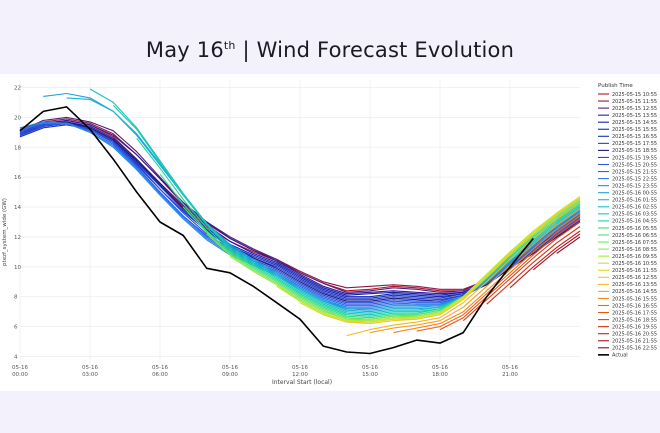  What do you see at coordinates (634, 229) in the screenshot?
I see `legend-entry: 2025-05-16 05:55` at bounding box center [634, 229].